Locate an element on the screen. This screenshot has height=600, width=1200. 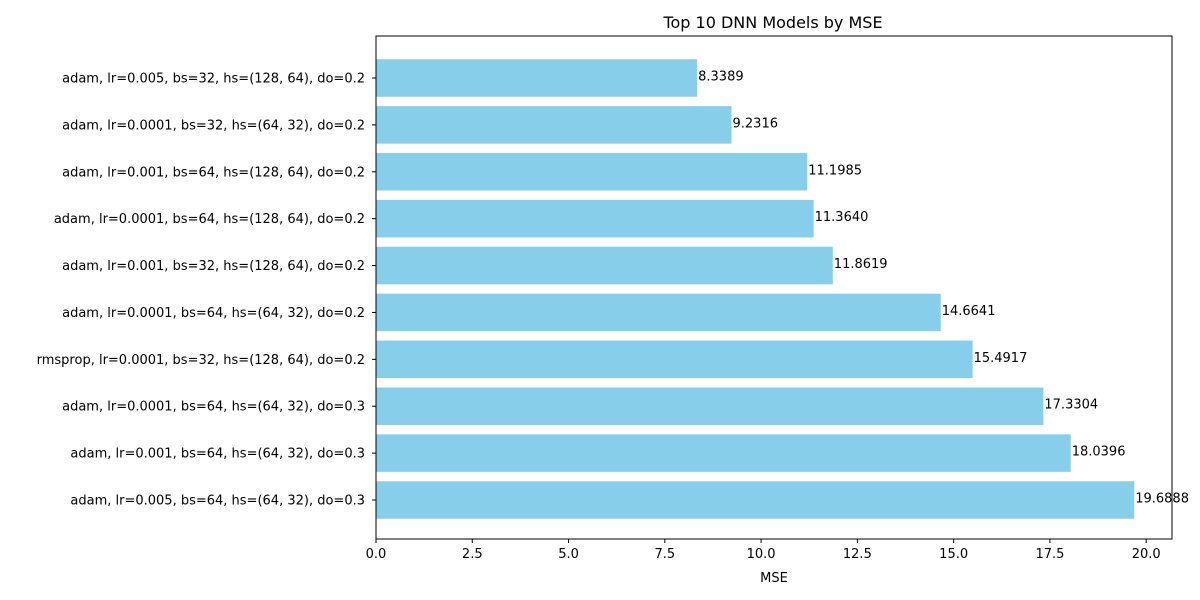
x-tick-label: 12.5 is located at coordinates (857, 554).